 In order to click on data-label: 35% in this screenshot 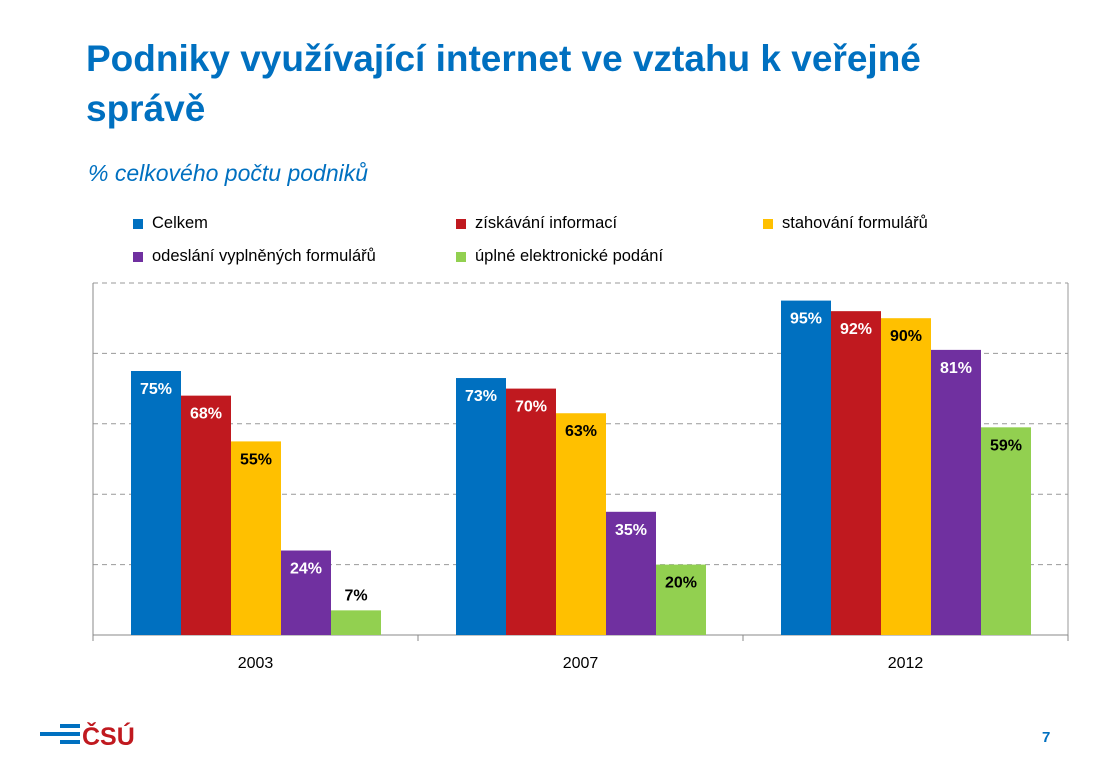, I will do `click(631, 530)`.